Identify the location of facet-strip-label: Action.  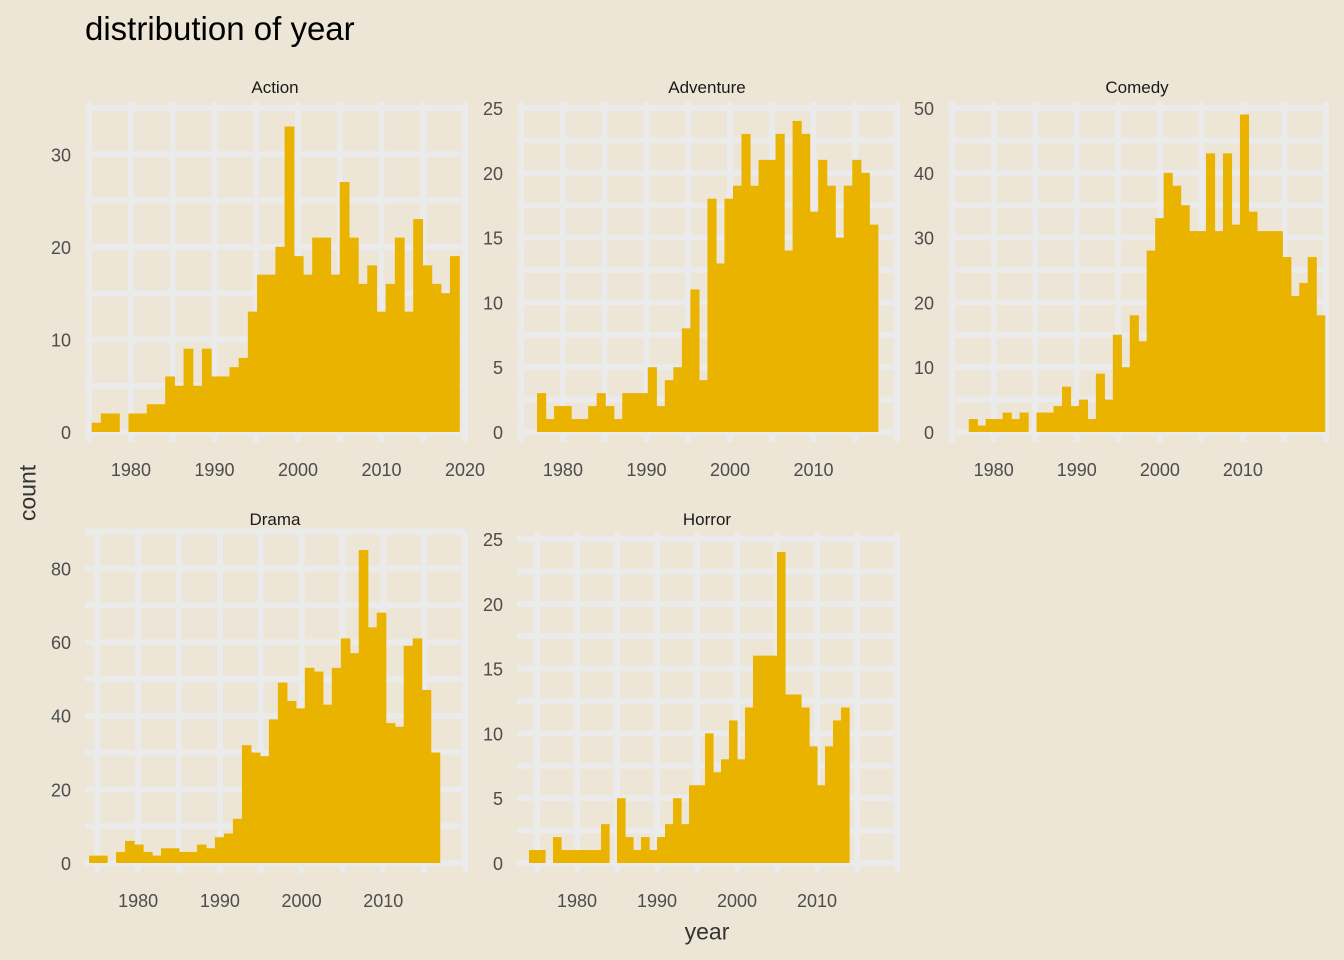
(274, 87).